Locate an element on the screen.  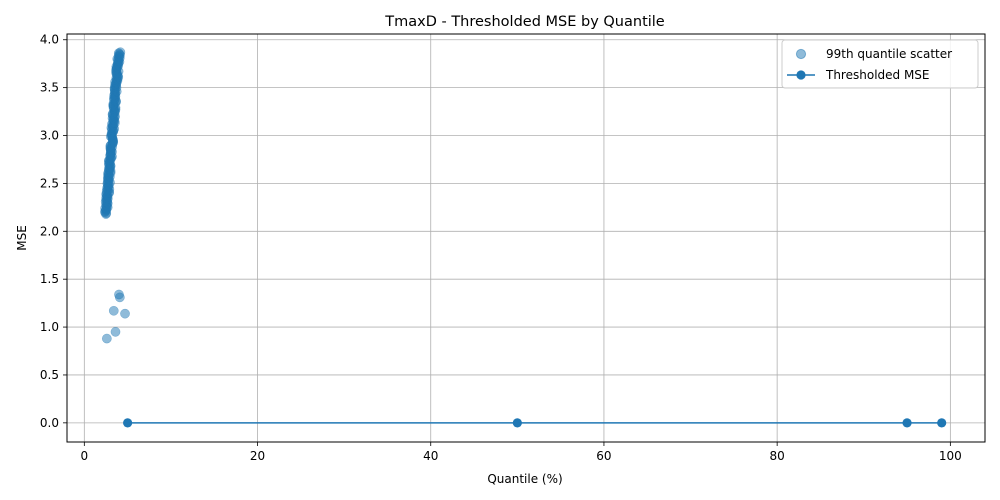
y-tick-label: 0.5 is located at coordinates (49, 375).